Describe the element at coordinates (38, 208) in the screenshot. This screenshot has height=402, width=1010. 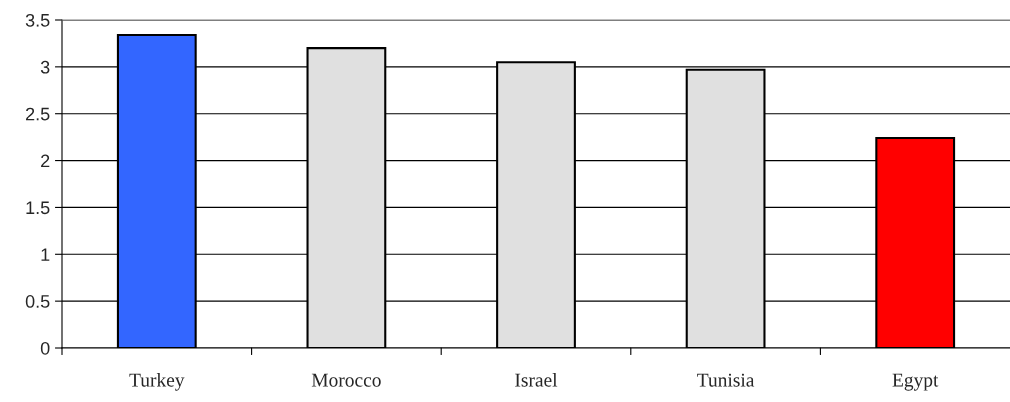
I see `y-tick-label: 1.5` at that location.